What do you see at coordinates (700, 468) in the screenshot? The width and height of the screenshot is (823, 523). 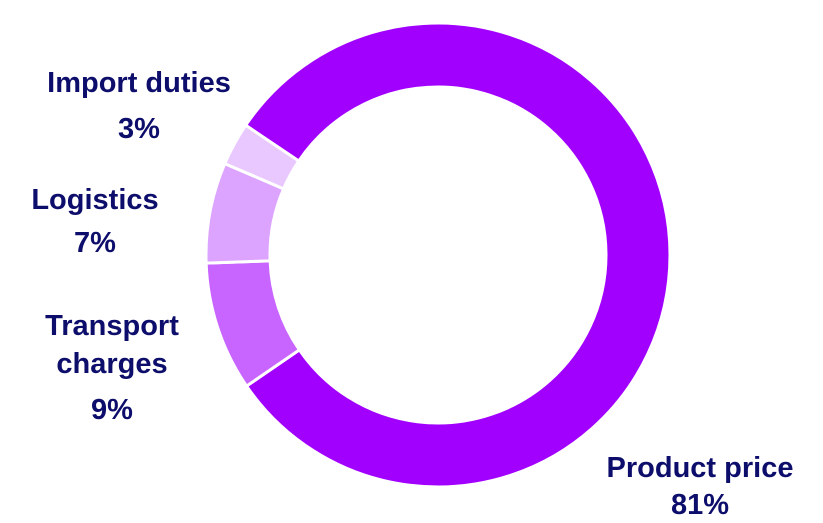 I see `label-name-line: Product price` at bounding box center [700, 468].